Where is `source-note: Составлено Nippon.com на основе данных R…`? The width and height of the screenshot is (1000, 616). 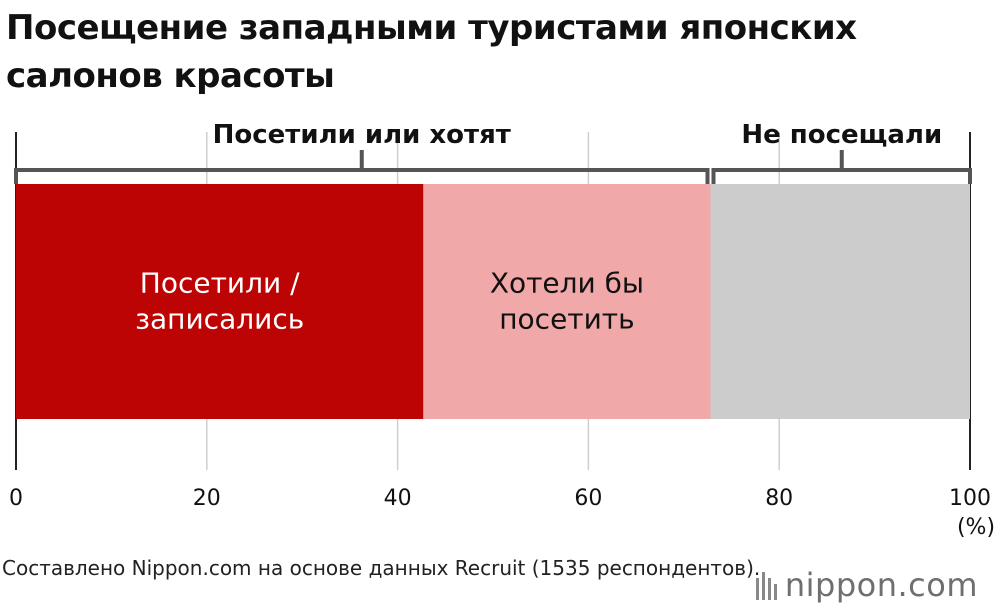 source-note: Составлено Nippon.com на основе данных R… is located at coordinates (381, 568).